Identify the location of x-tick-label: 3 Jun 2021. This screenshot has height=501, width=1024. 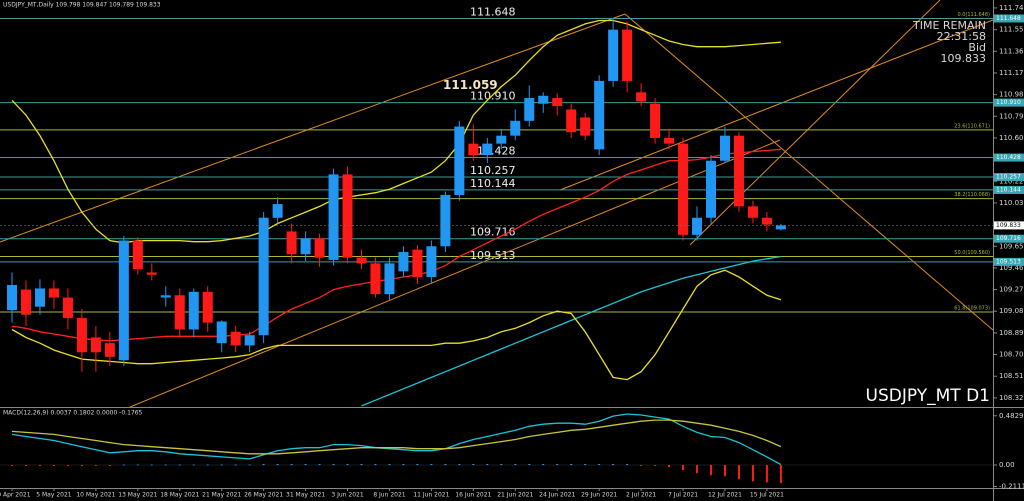
(347, 495).